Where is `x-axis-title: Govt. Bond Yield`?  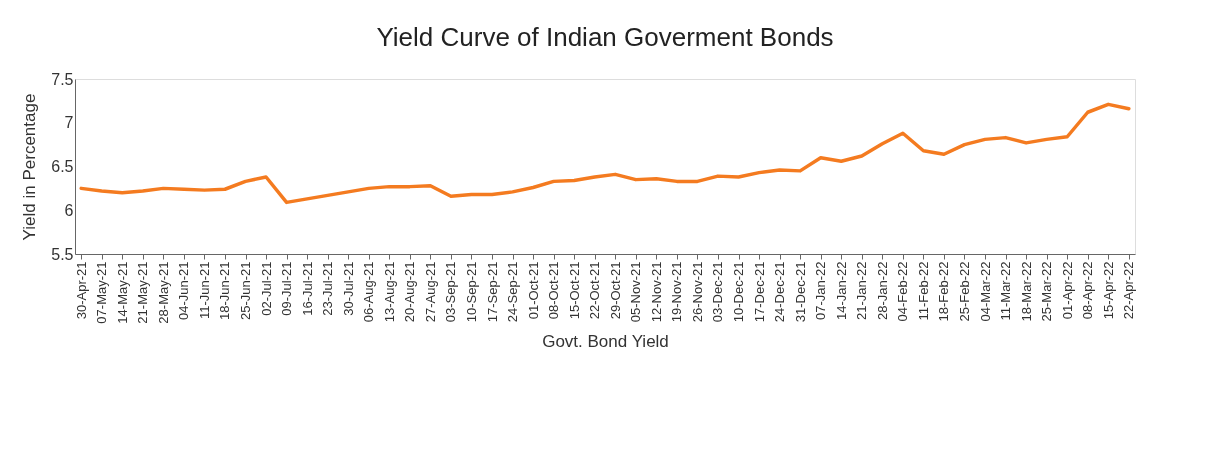
x-axis-title: Govt. Bond Yield is located at coordinates (605, 341).